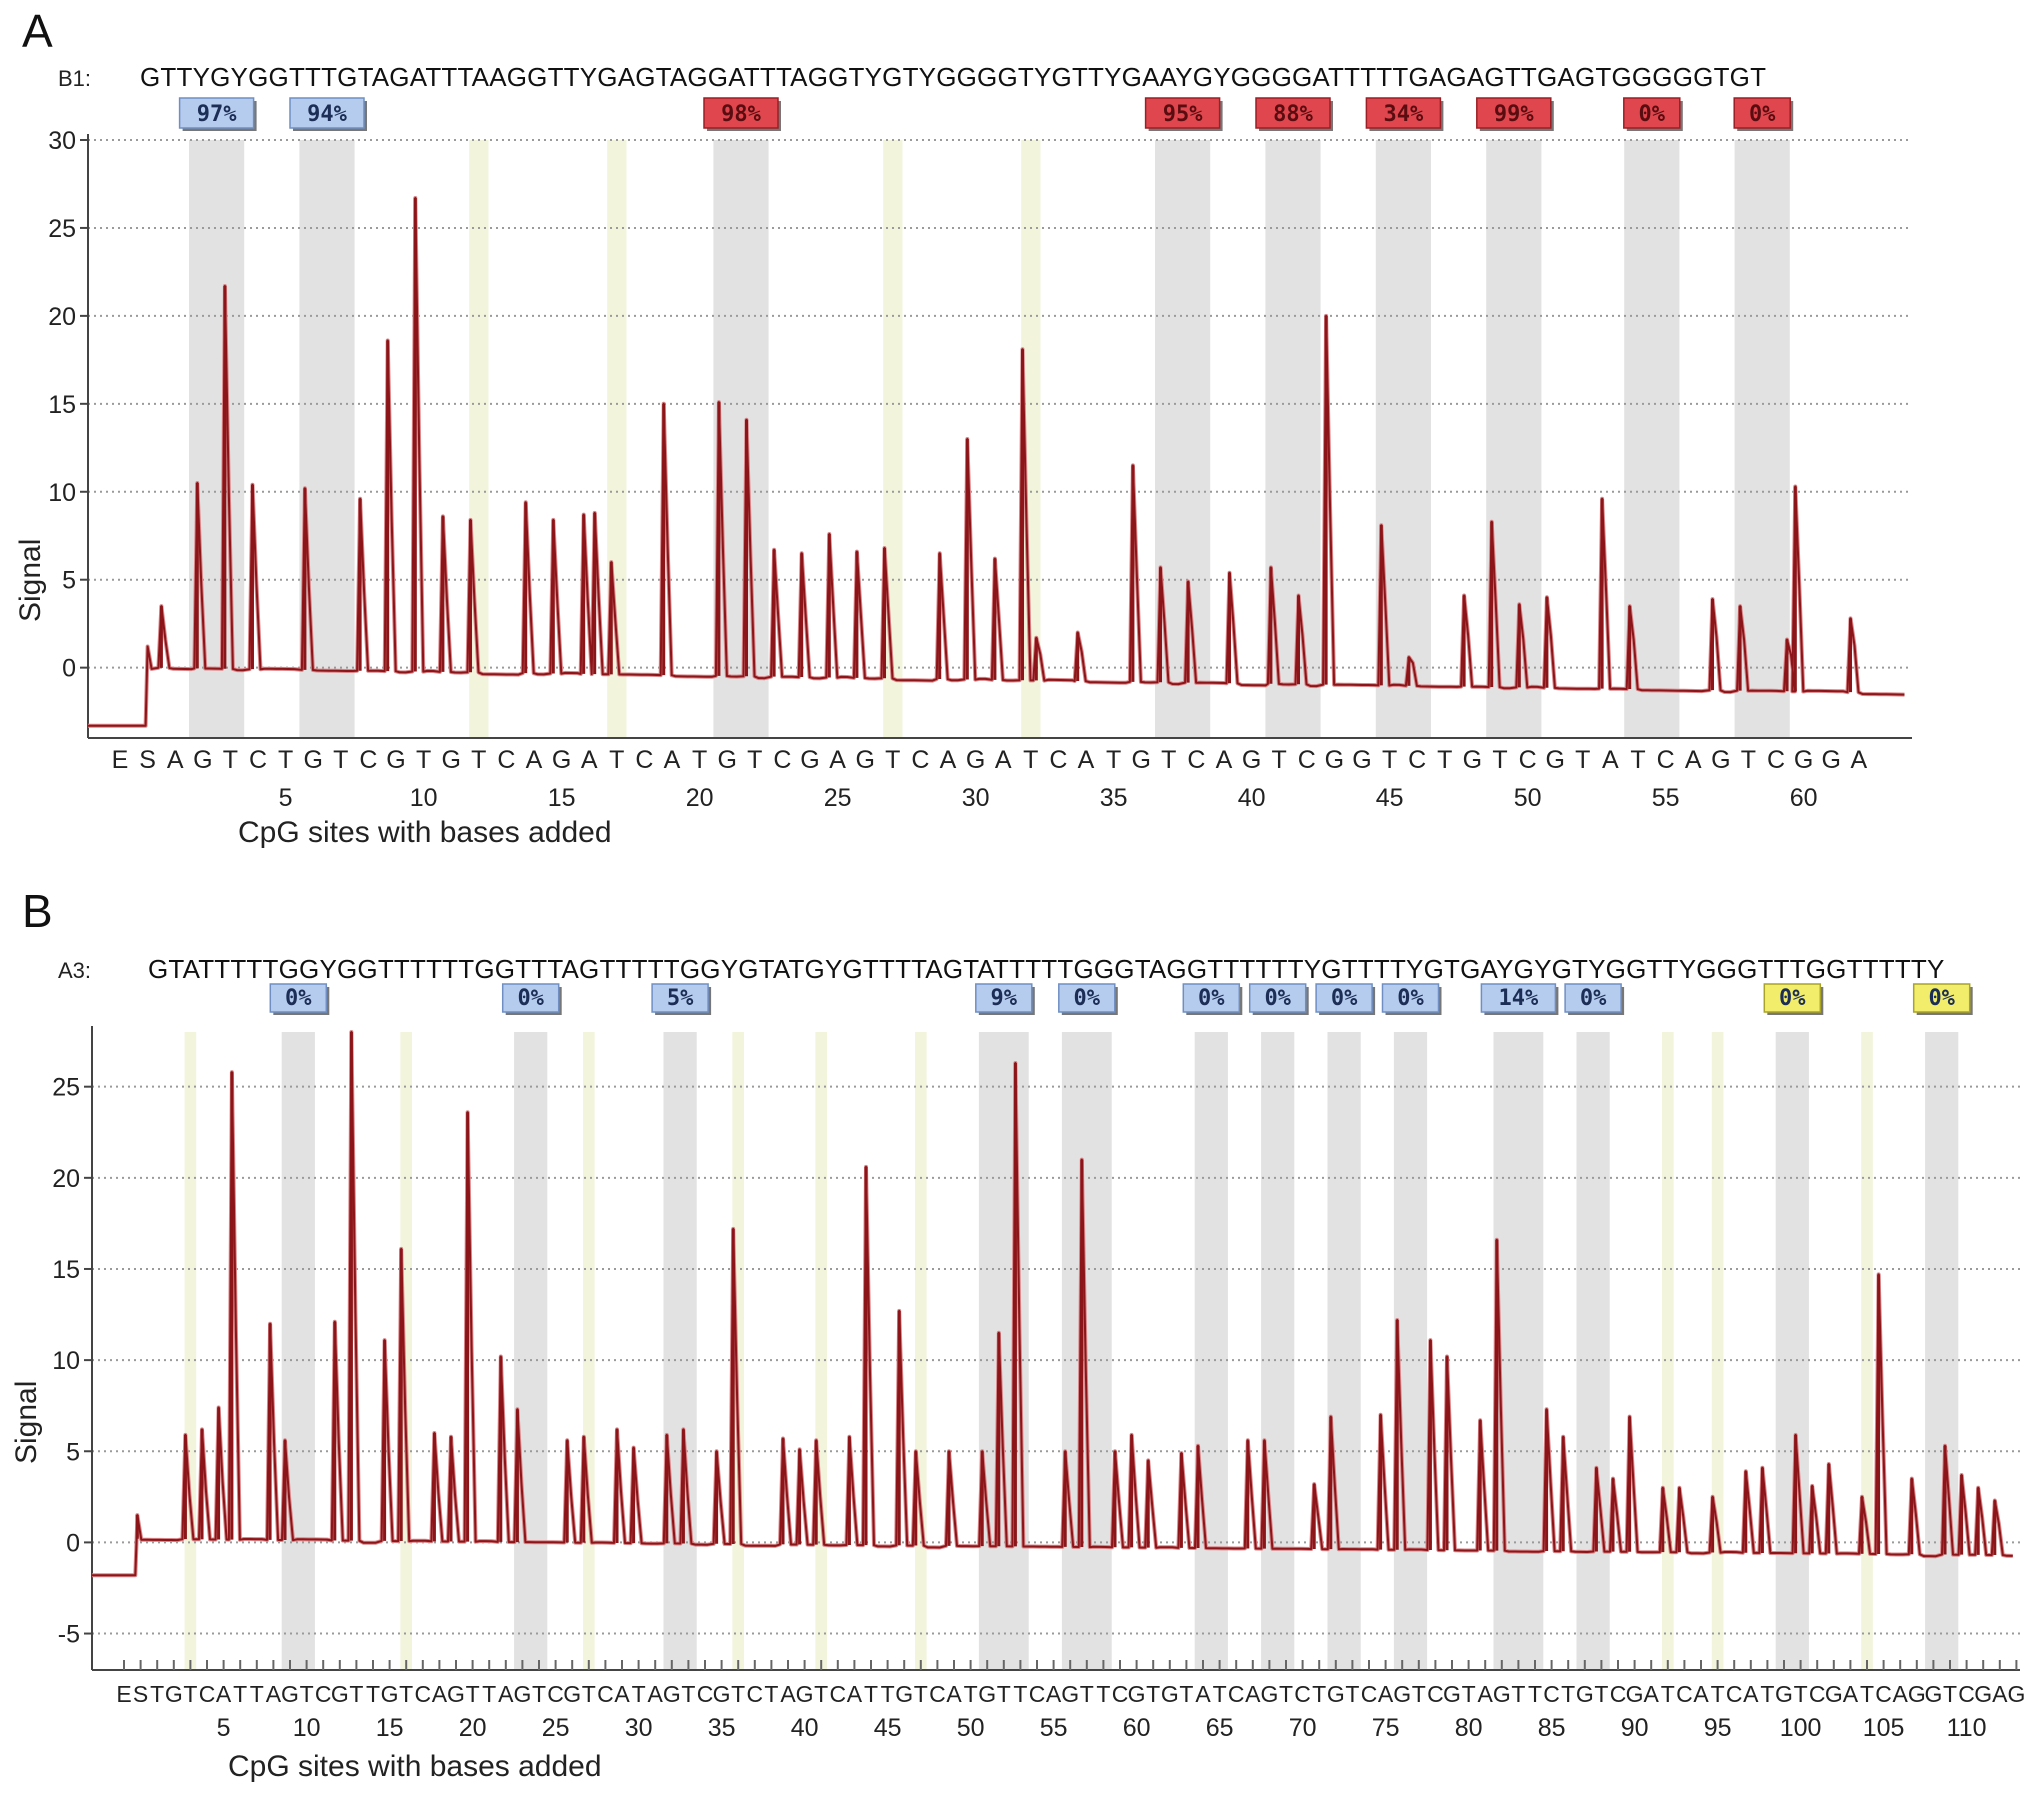 The height and width of the screenshot is (1808, 2032). Describe the element at coordinates (37, 31) in the screenshot. I see `panel-letter: A` at that location.